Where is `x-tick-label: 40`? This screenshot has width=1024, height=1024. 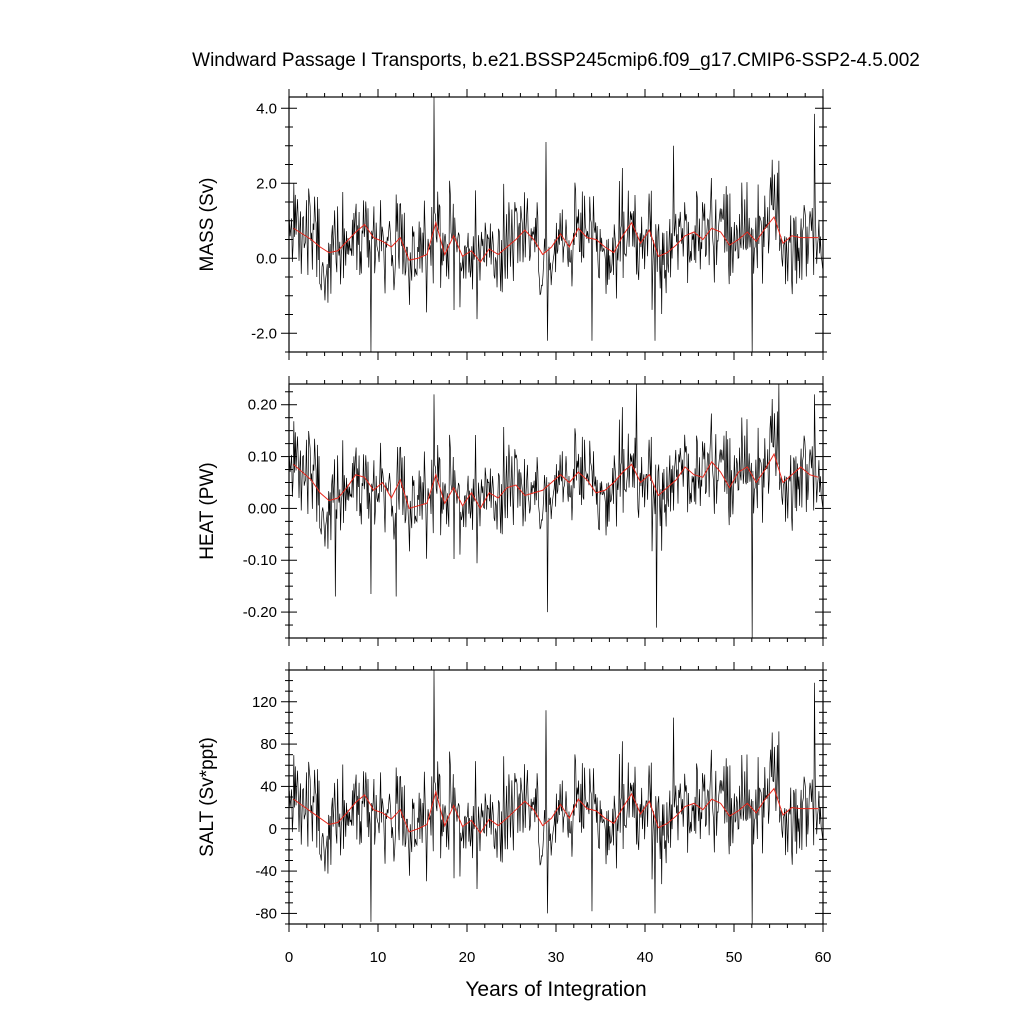 x-tick-label: 40 is located at coordinates (645, 957).